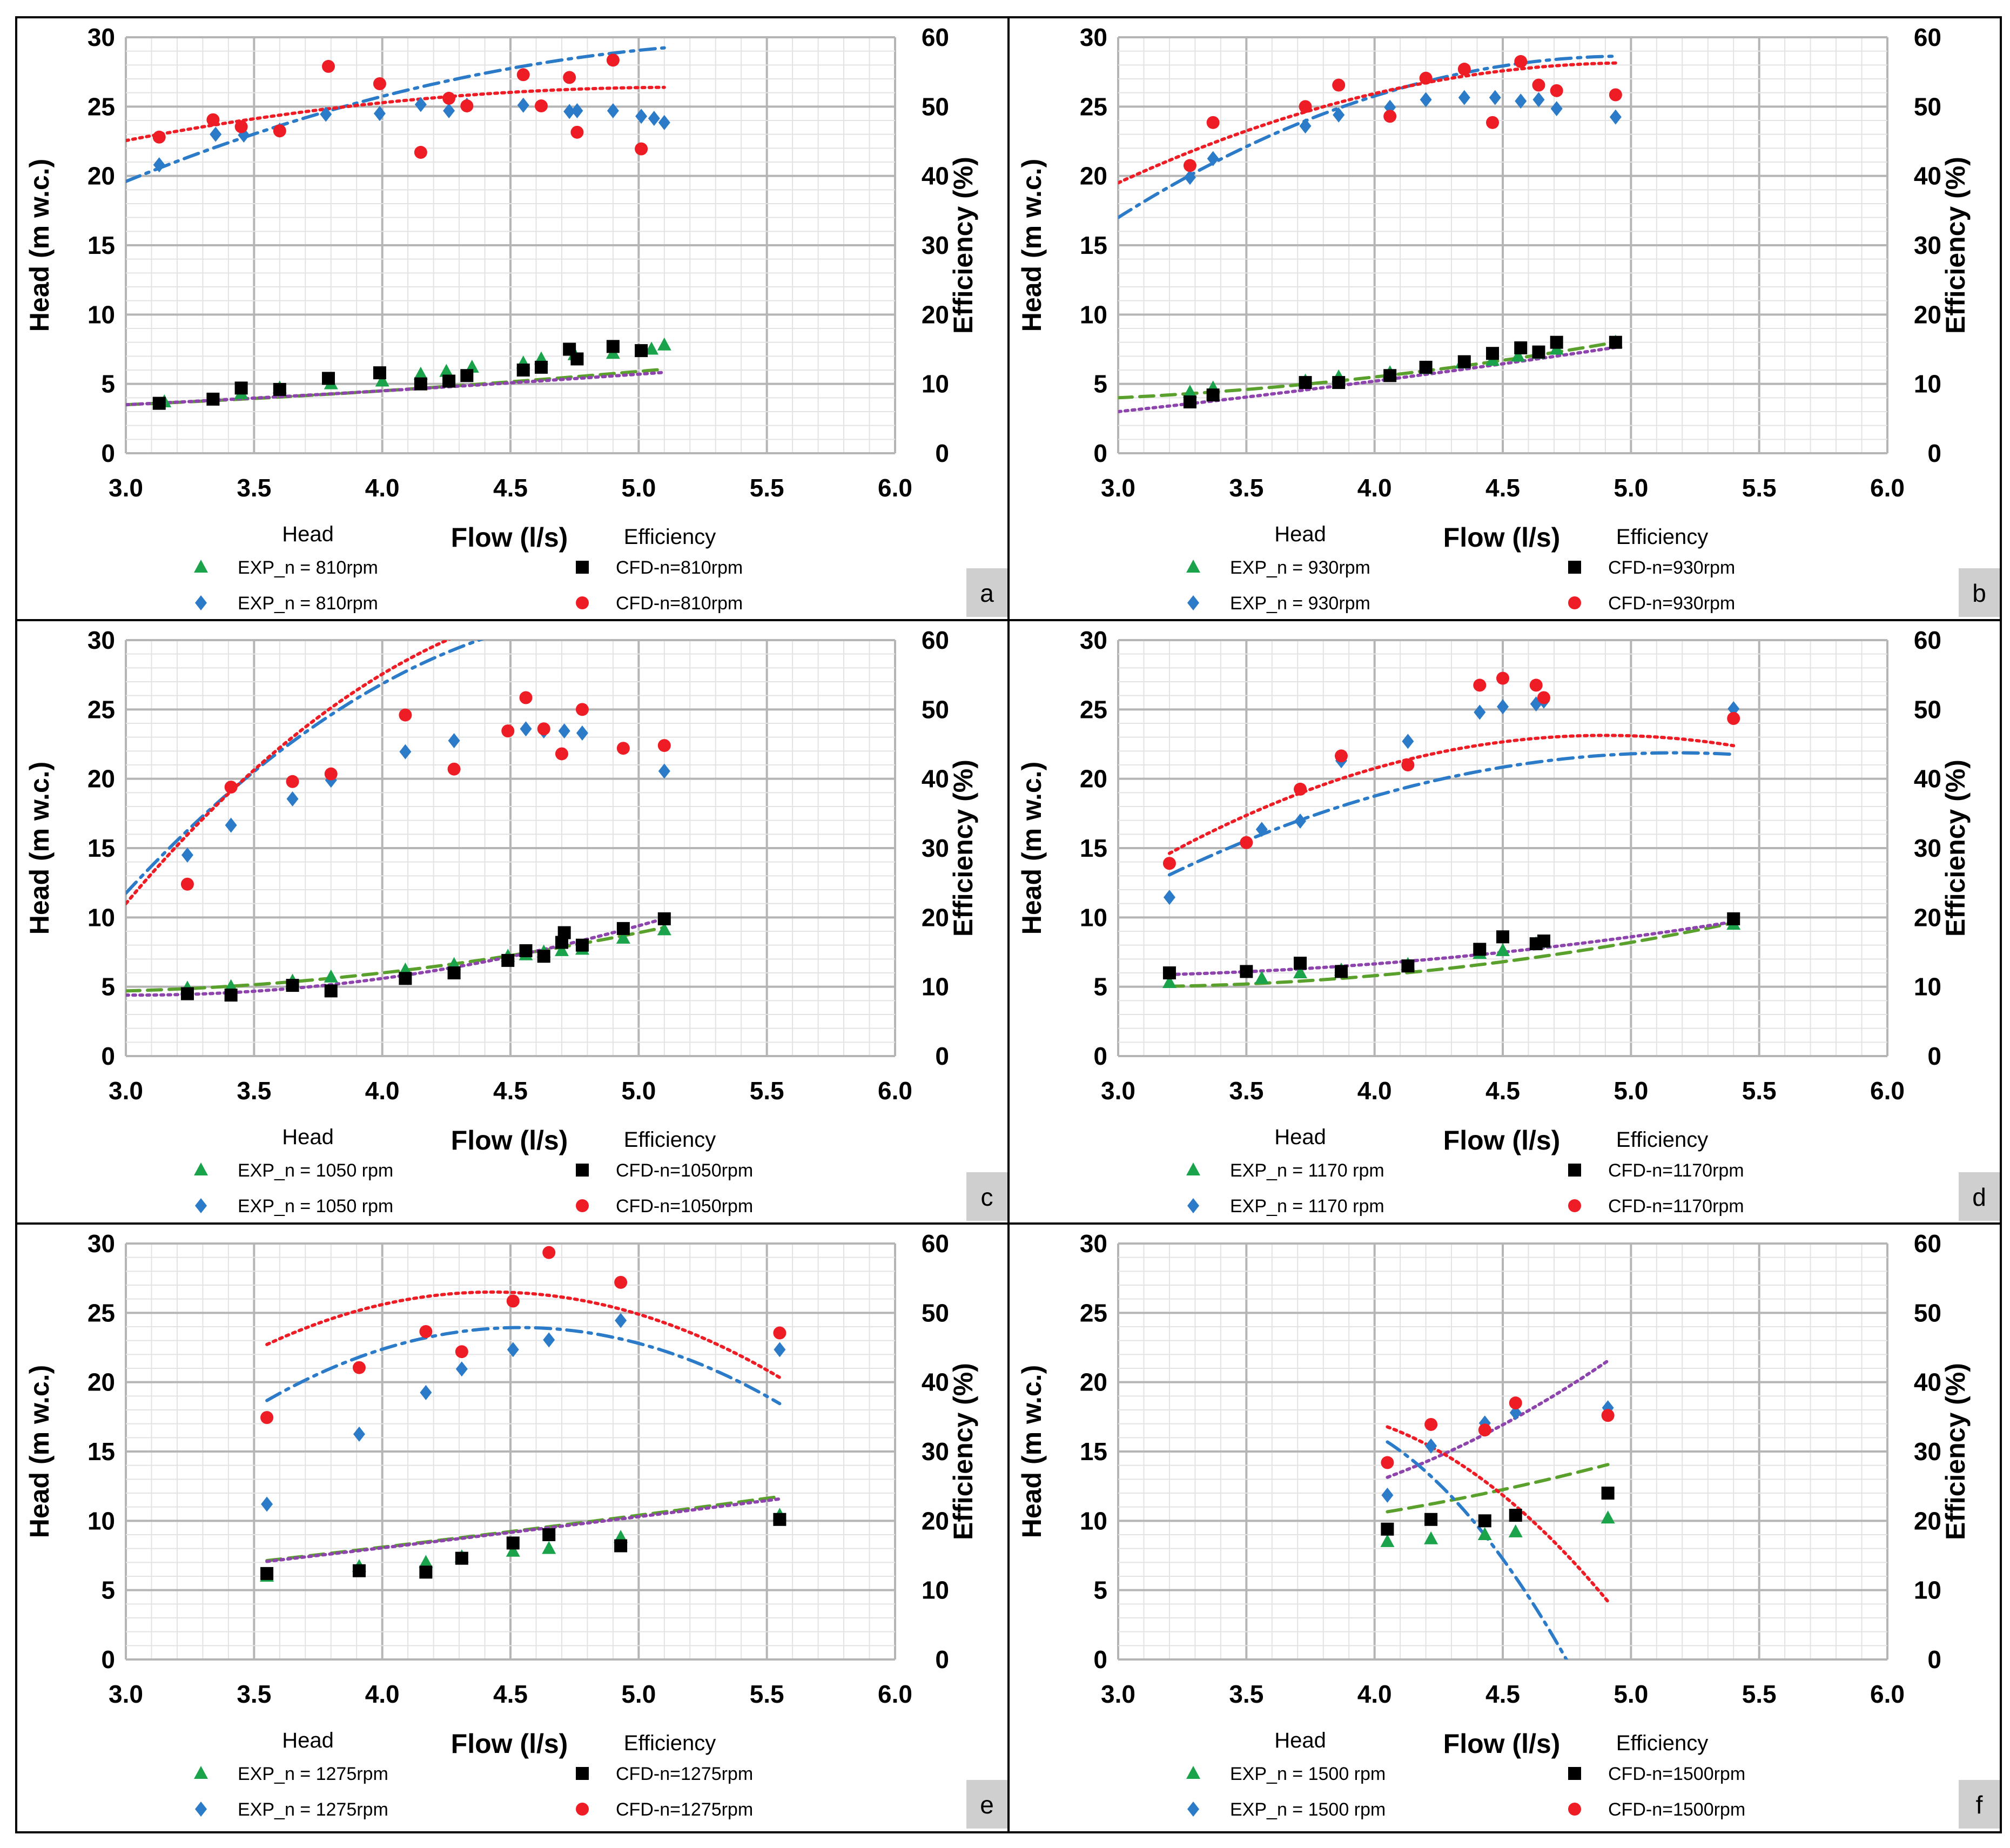 This screenshot has width=2010, height=1848. I want to click on x-axis-title: Flow (l/s), so click(510, 1744).